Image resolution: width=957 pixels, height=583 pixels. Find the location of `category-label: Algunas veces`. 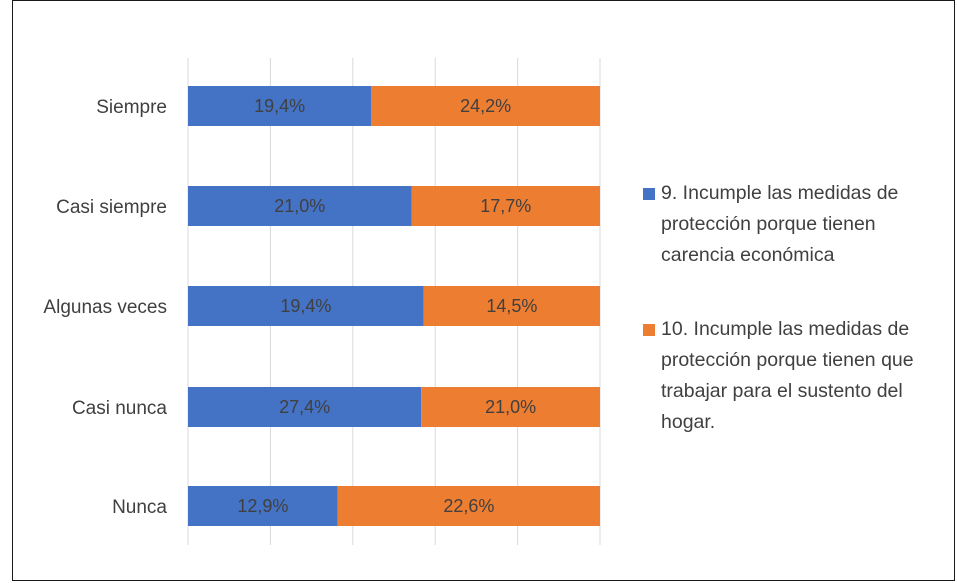

category-label: Algunas veces is located at coordinates (105, 307).